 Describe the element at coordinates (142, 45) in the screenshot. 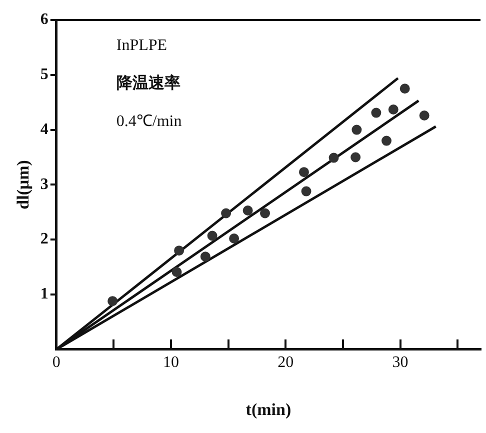

I see `annotation: InPLPE` at that location.